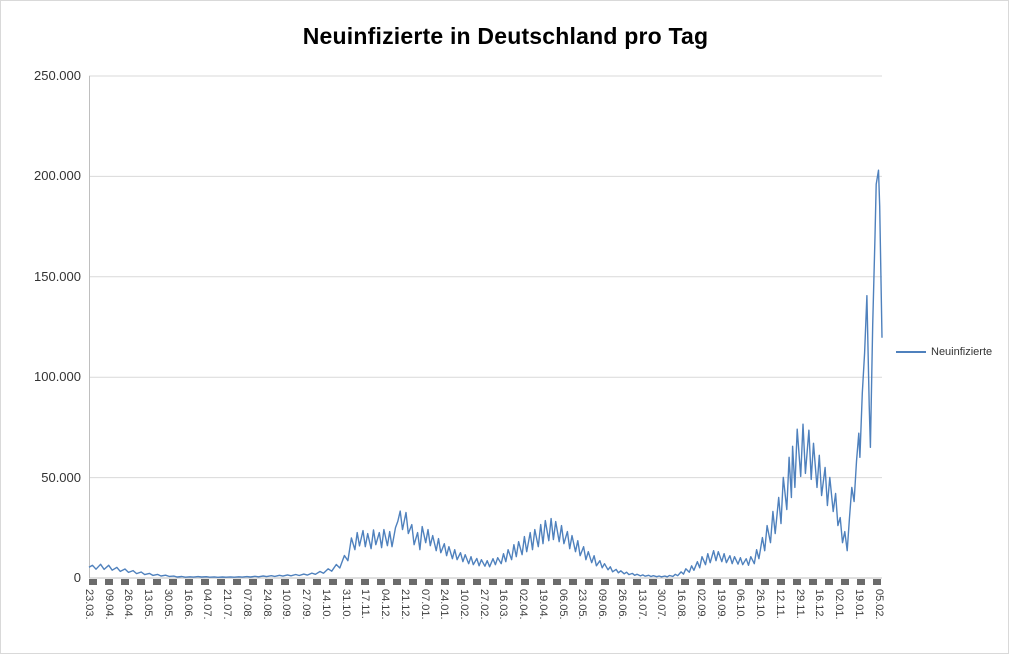 The width and height of the screenshot is (1009, 654). Describe the element at coordinates (325, 604) in the screenshot. I see `x-axis-tick-label: 14.10.` at that location.